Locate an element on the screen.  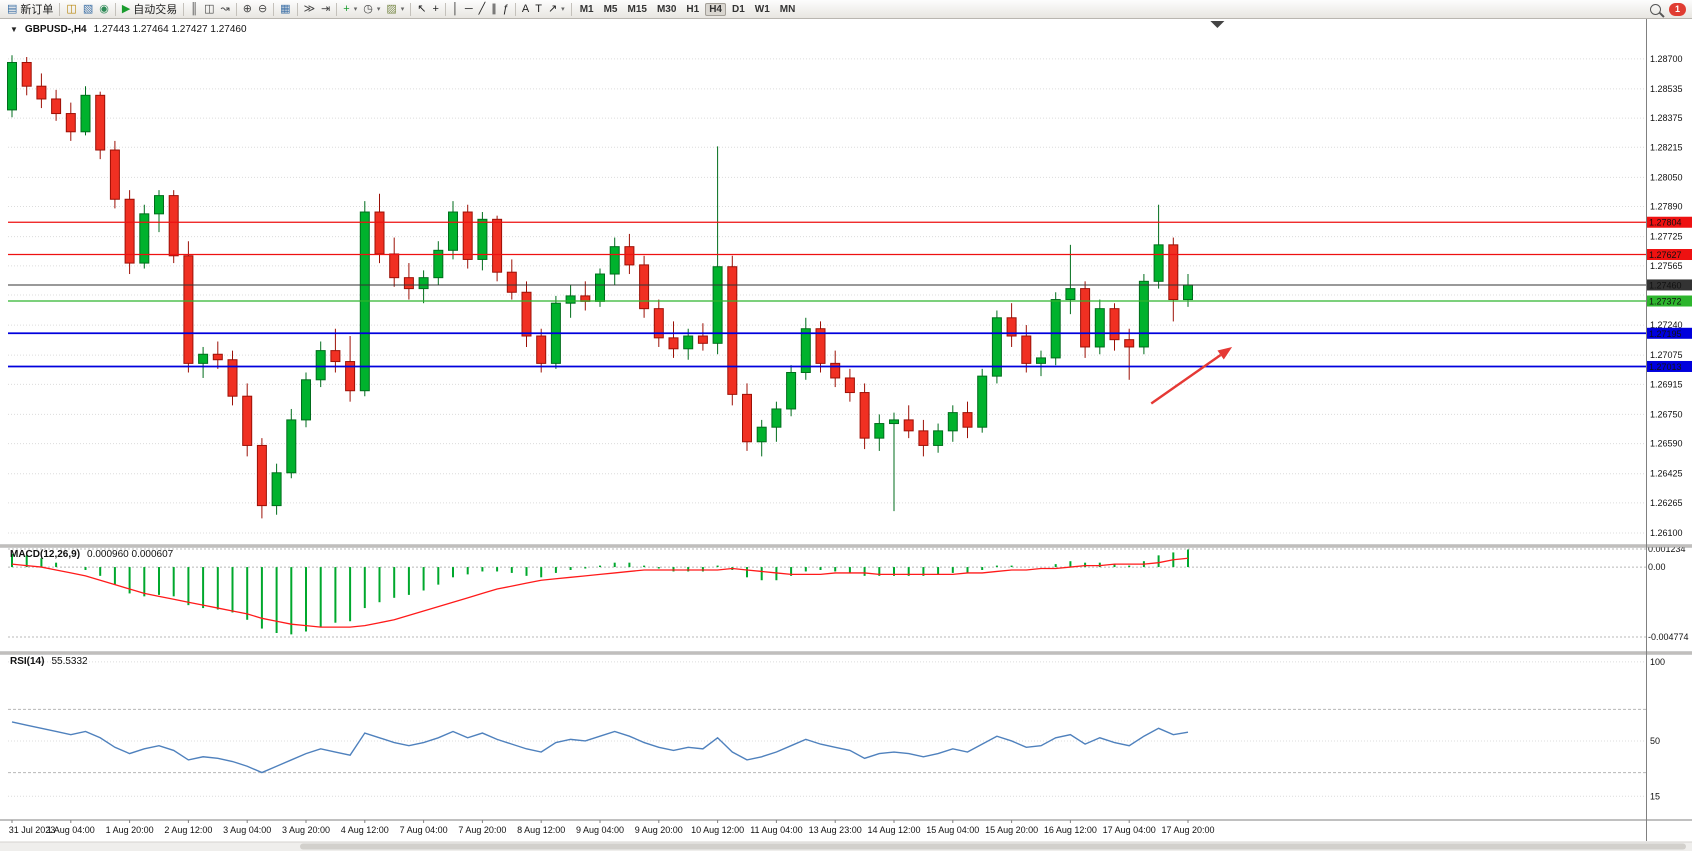
candlestick-chart-button: ◫ is located at coordinates (209, 9).